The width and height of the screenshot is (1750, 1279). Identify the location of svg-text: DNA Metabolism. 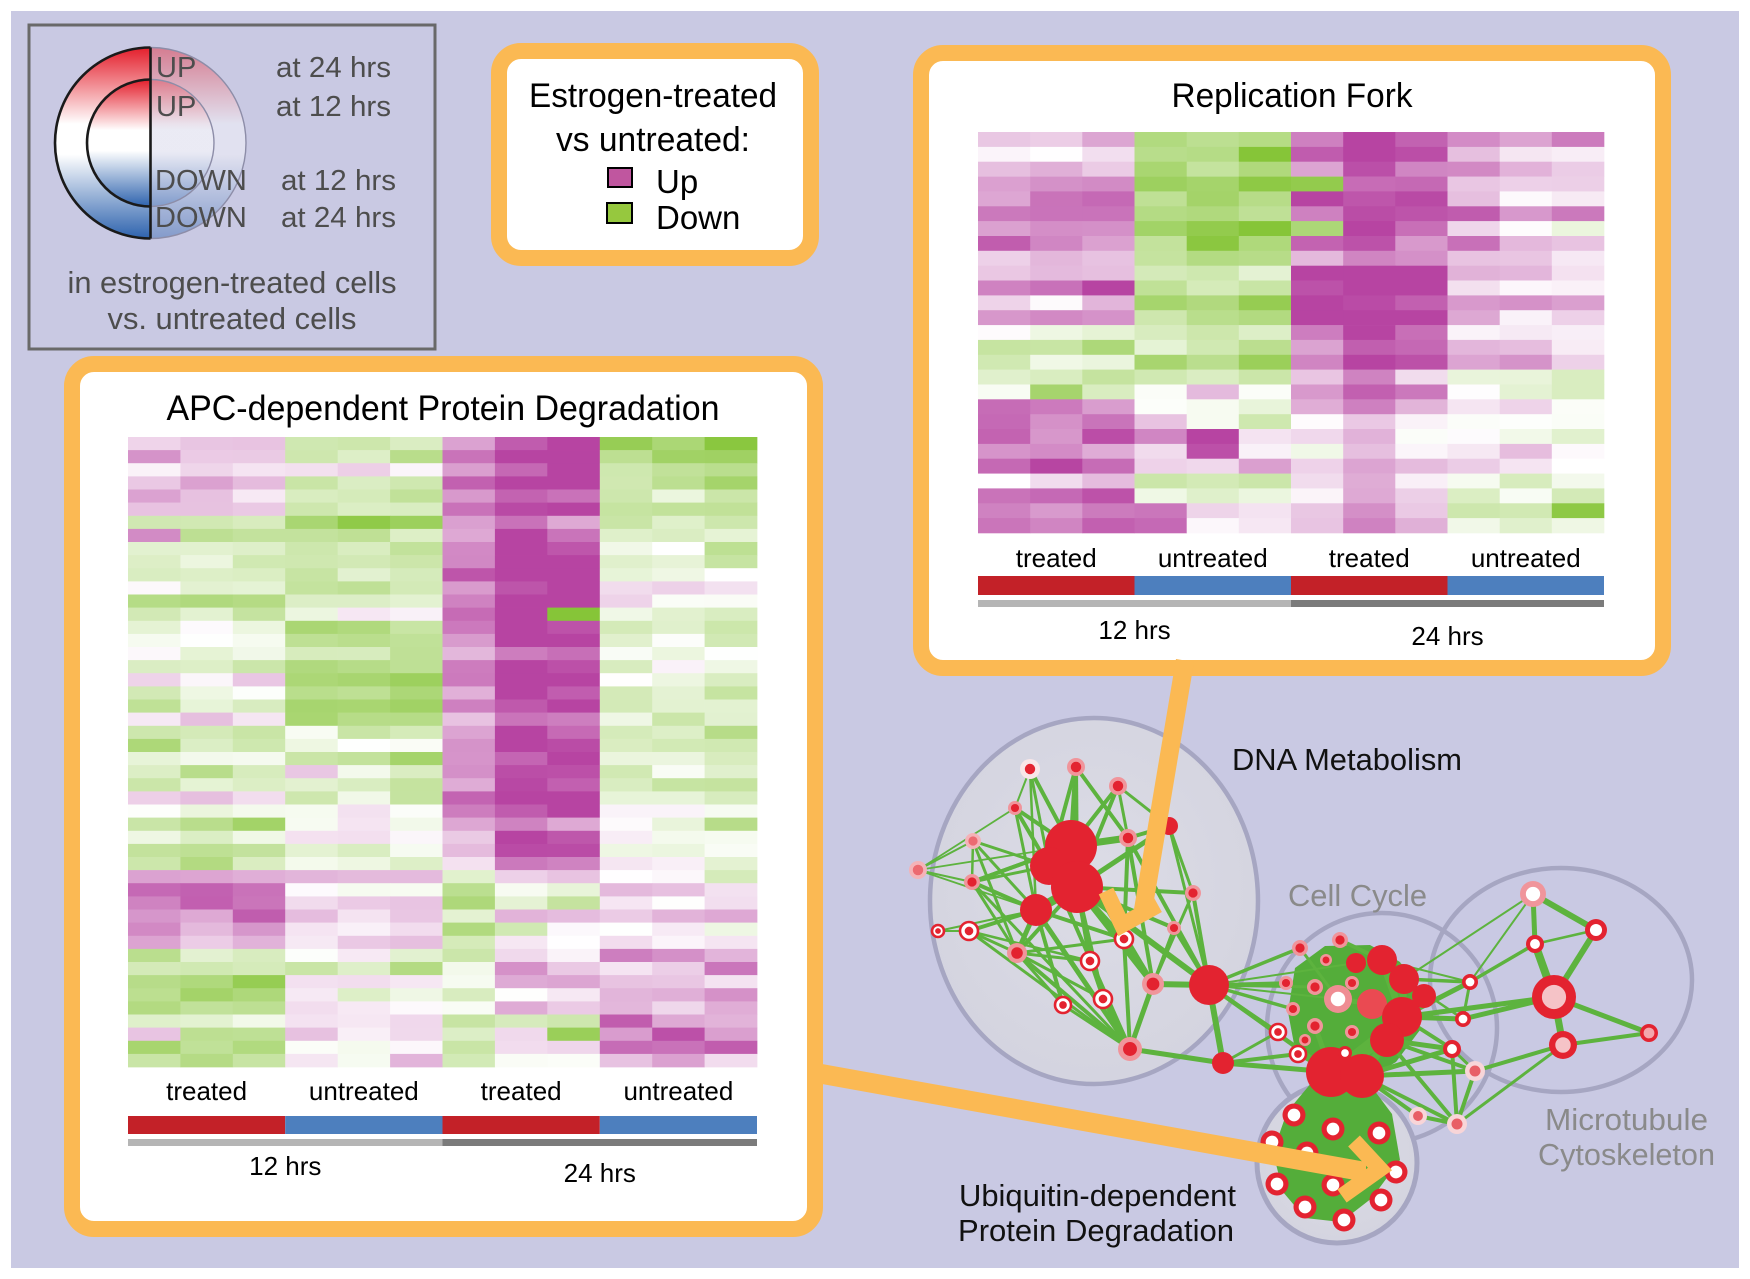
(1347, 759).